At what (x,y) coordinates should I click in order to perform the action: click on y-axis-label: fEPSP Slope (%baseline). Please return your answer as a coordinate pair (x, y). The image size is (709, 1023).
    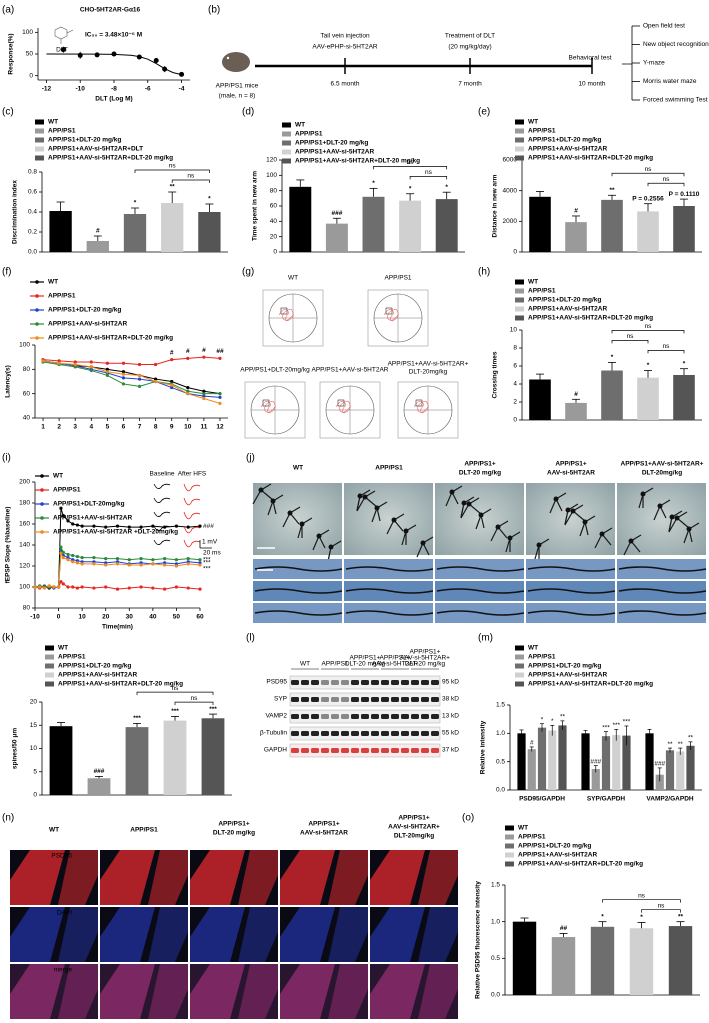
    Looking at the image, I should click on (8, 545).